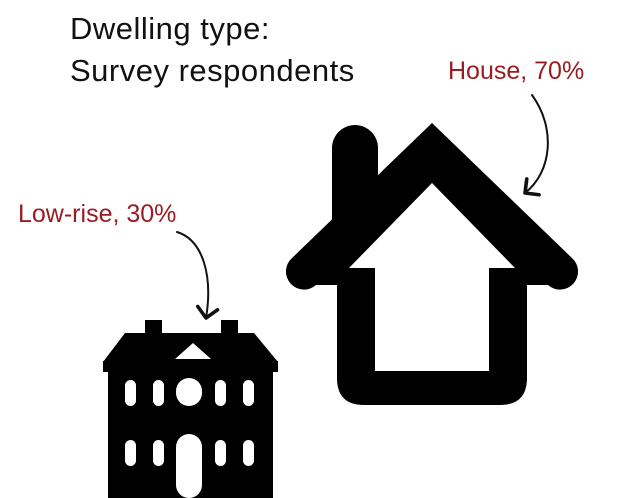 This screenshot has height=498, width=629. What do you see at coordinates (97, 214) in the screenshot?
I see `low-rise-data-label: Low-rise, 30%` at bounding box center [97, 214].